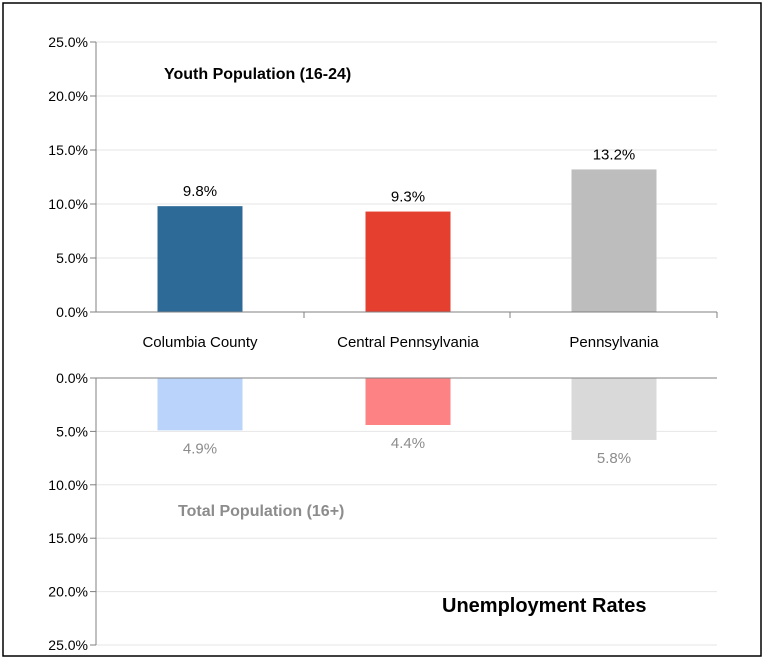  I want to click on bottom-data-label: 5.8%, so click(614, 458).